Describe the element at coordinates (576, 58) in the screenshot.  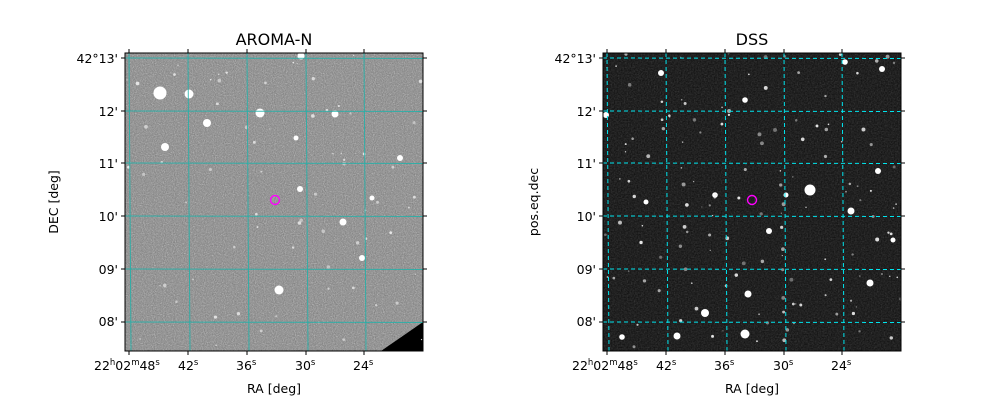
I see `y-tick-label: 42°13'` at that location.